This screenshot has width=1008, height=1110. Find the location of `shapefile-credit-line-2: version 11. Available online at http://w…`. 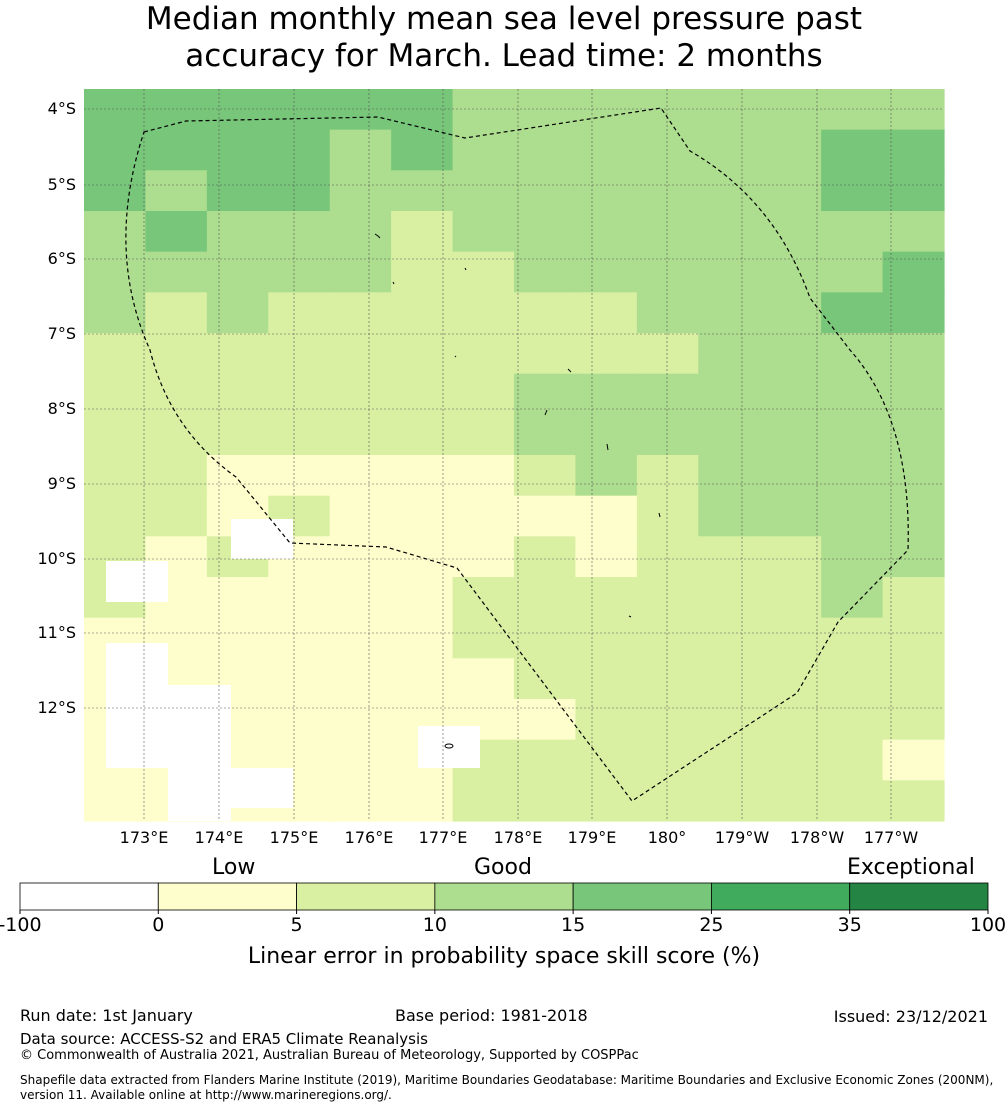

shapefile-credit-line-2: version 11. Available online at http://w… is located at coordinates (206, 1095).